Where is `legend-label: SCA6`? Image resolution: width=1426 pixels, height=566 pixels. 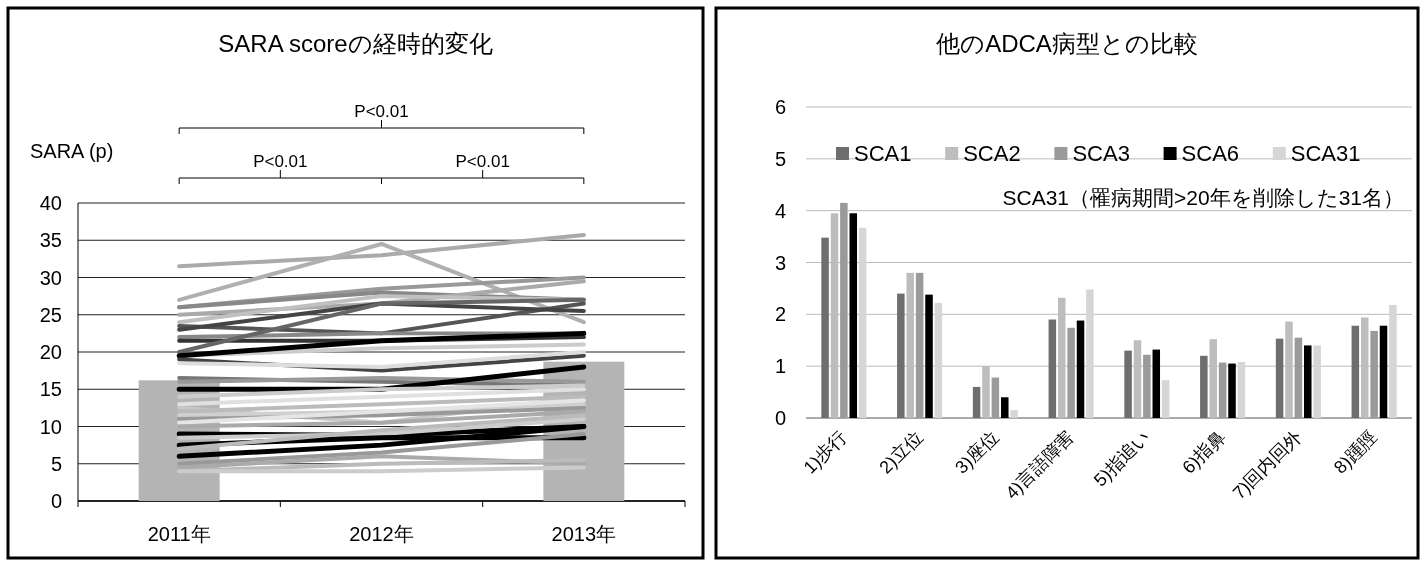 legend-label: SCA6 is located at coordinates (1210, 153).